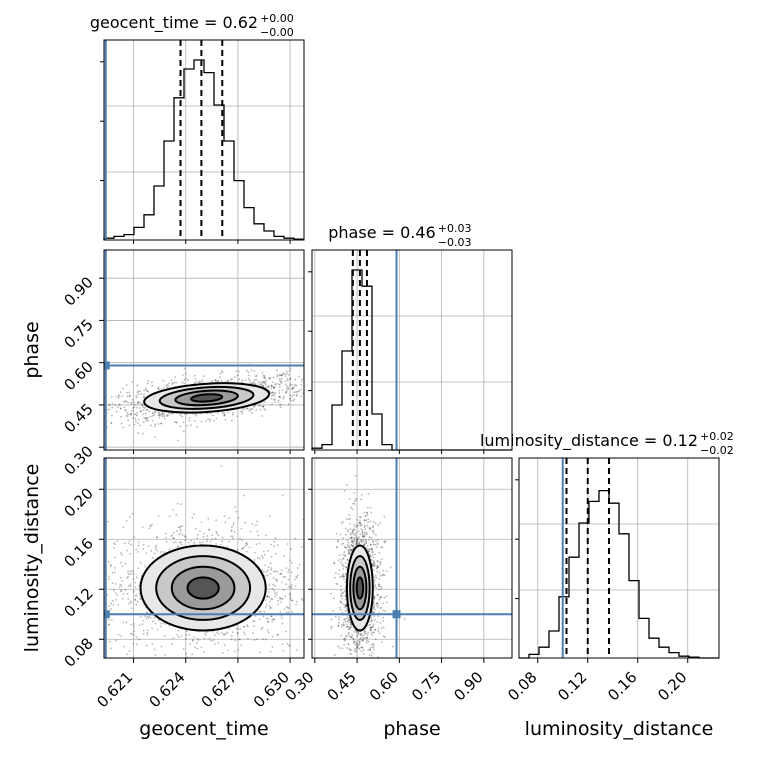 Image resolution: width=760 pixels, height=760 pixels. I want to click on x-tick-label-geocent_time: 0.624, so click(166, 689).